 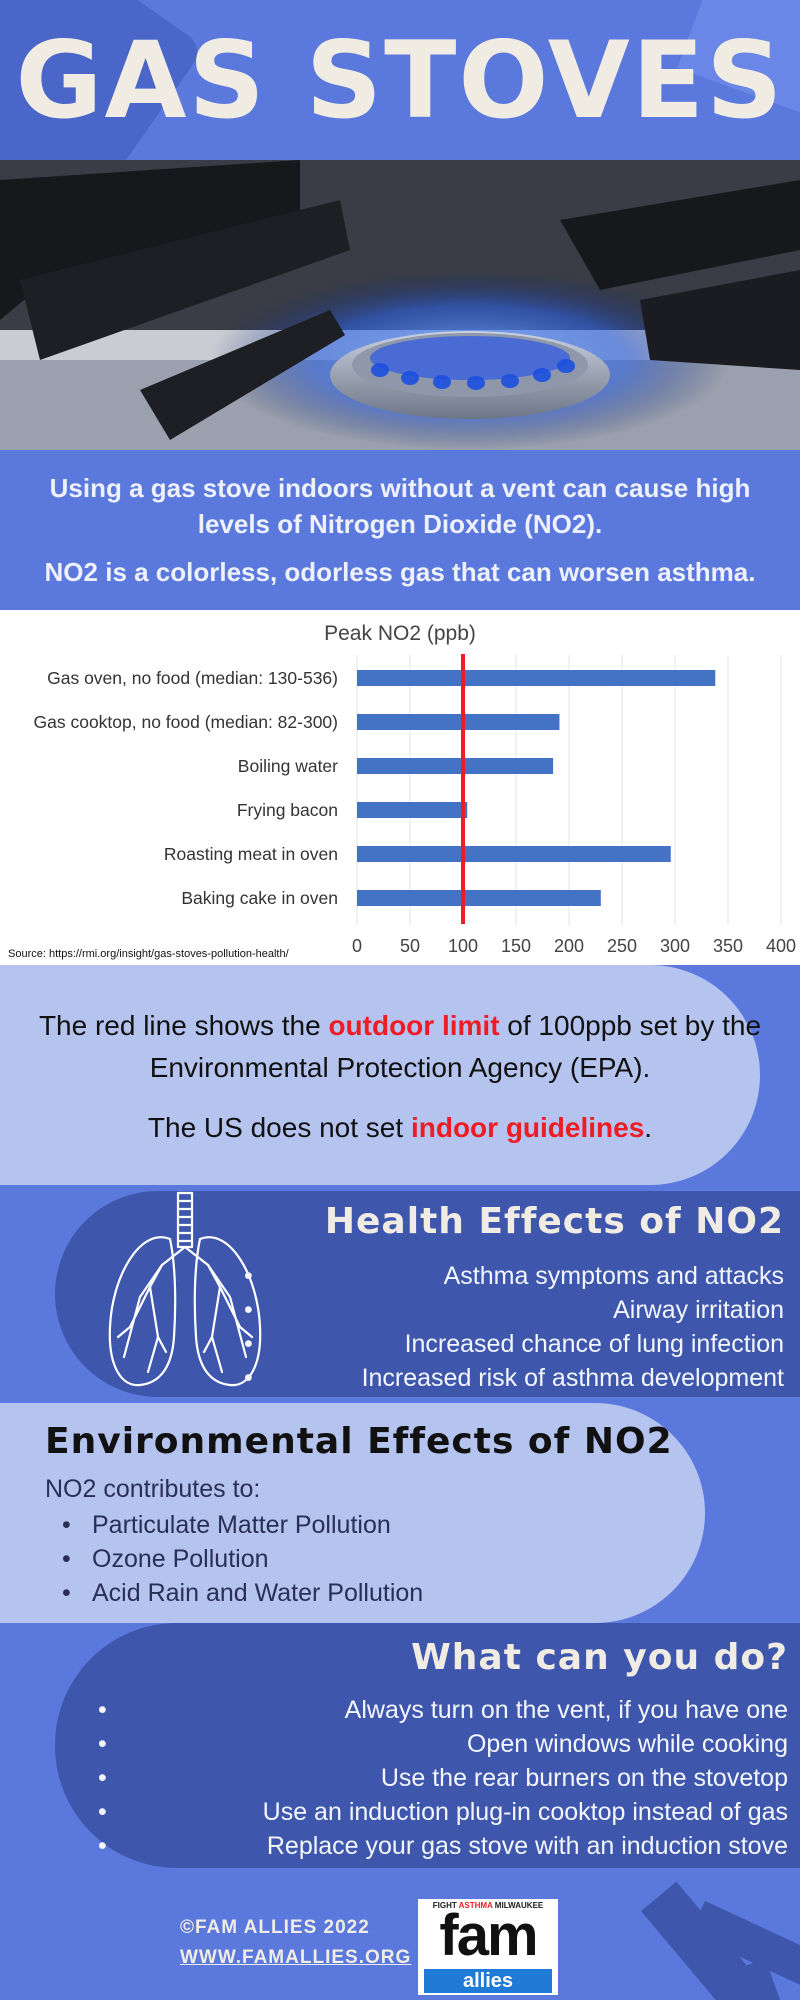 I want to click on header: GAS STOVES, so click(x=400, y=80).